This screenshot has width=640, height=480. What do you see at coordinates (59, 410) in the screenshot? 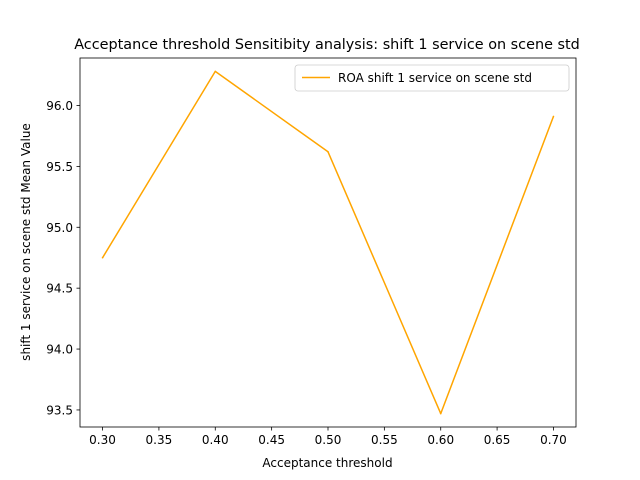
I see `y-tick-label: 93.5` at bounding box center [59, 410].